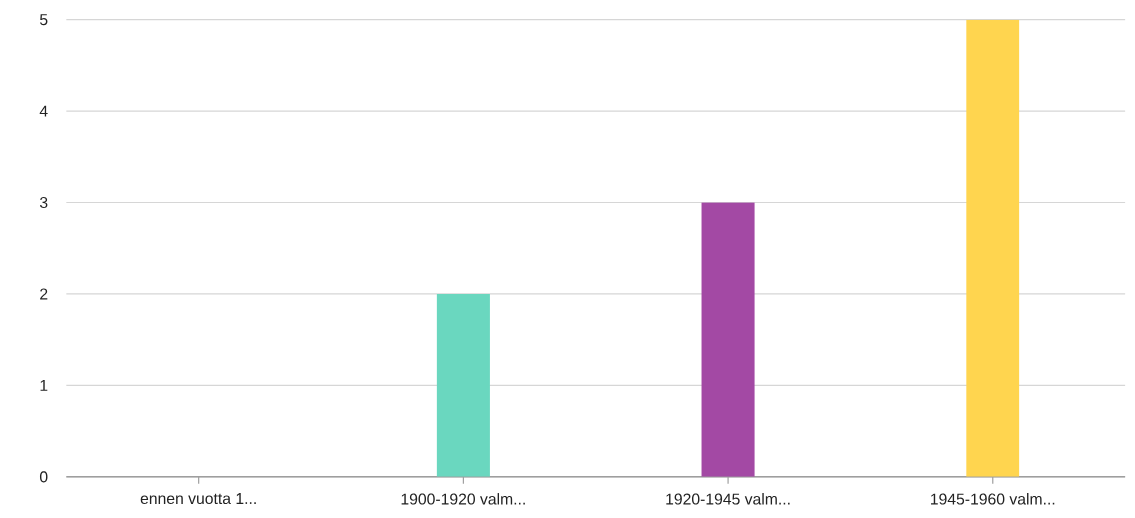 The image size is (1135, 518). What do you see at coordinates (44, 294) in the screenshot?
I see `y-tick-label: 2` at bounding box center [44, 294].